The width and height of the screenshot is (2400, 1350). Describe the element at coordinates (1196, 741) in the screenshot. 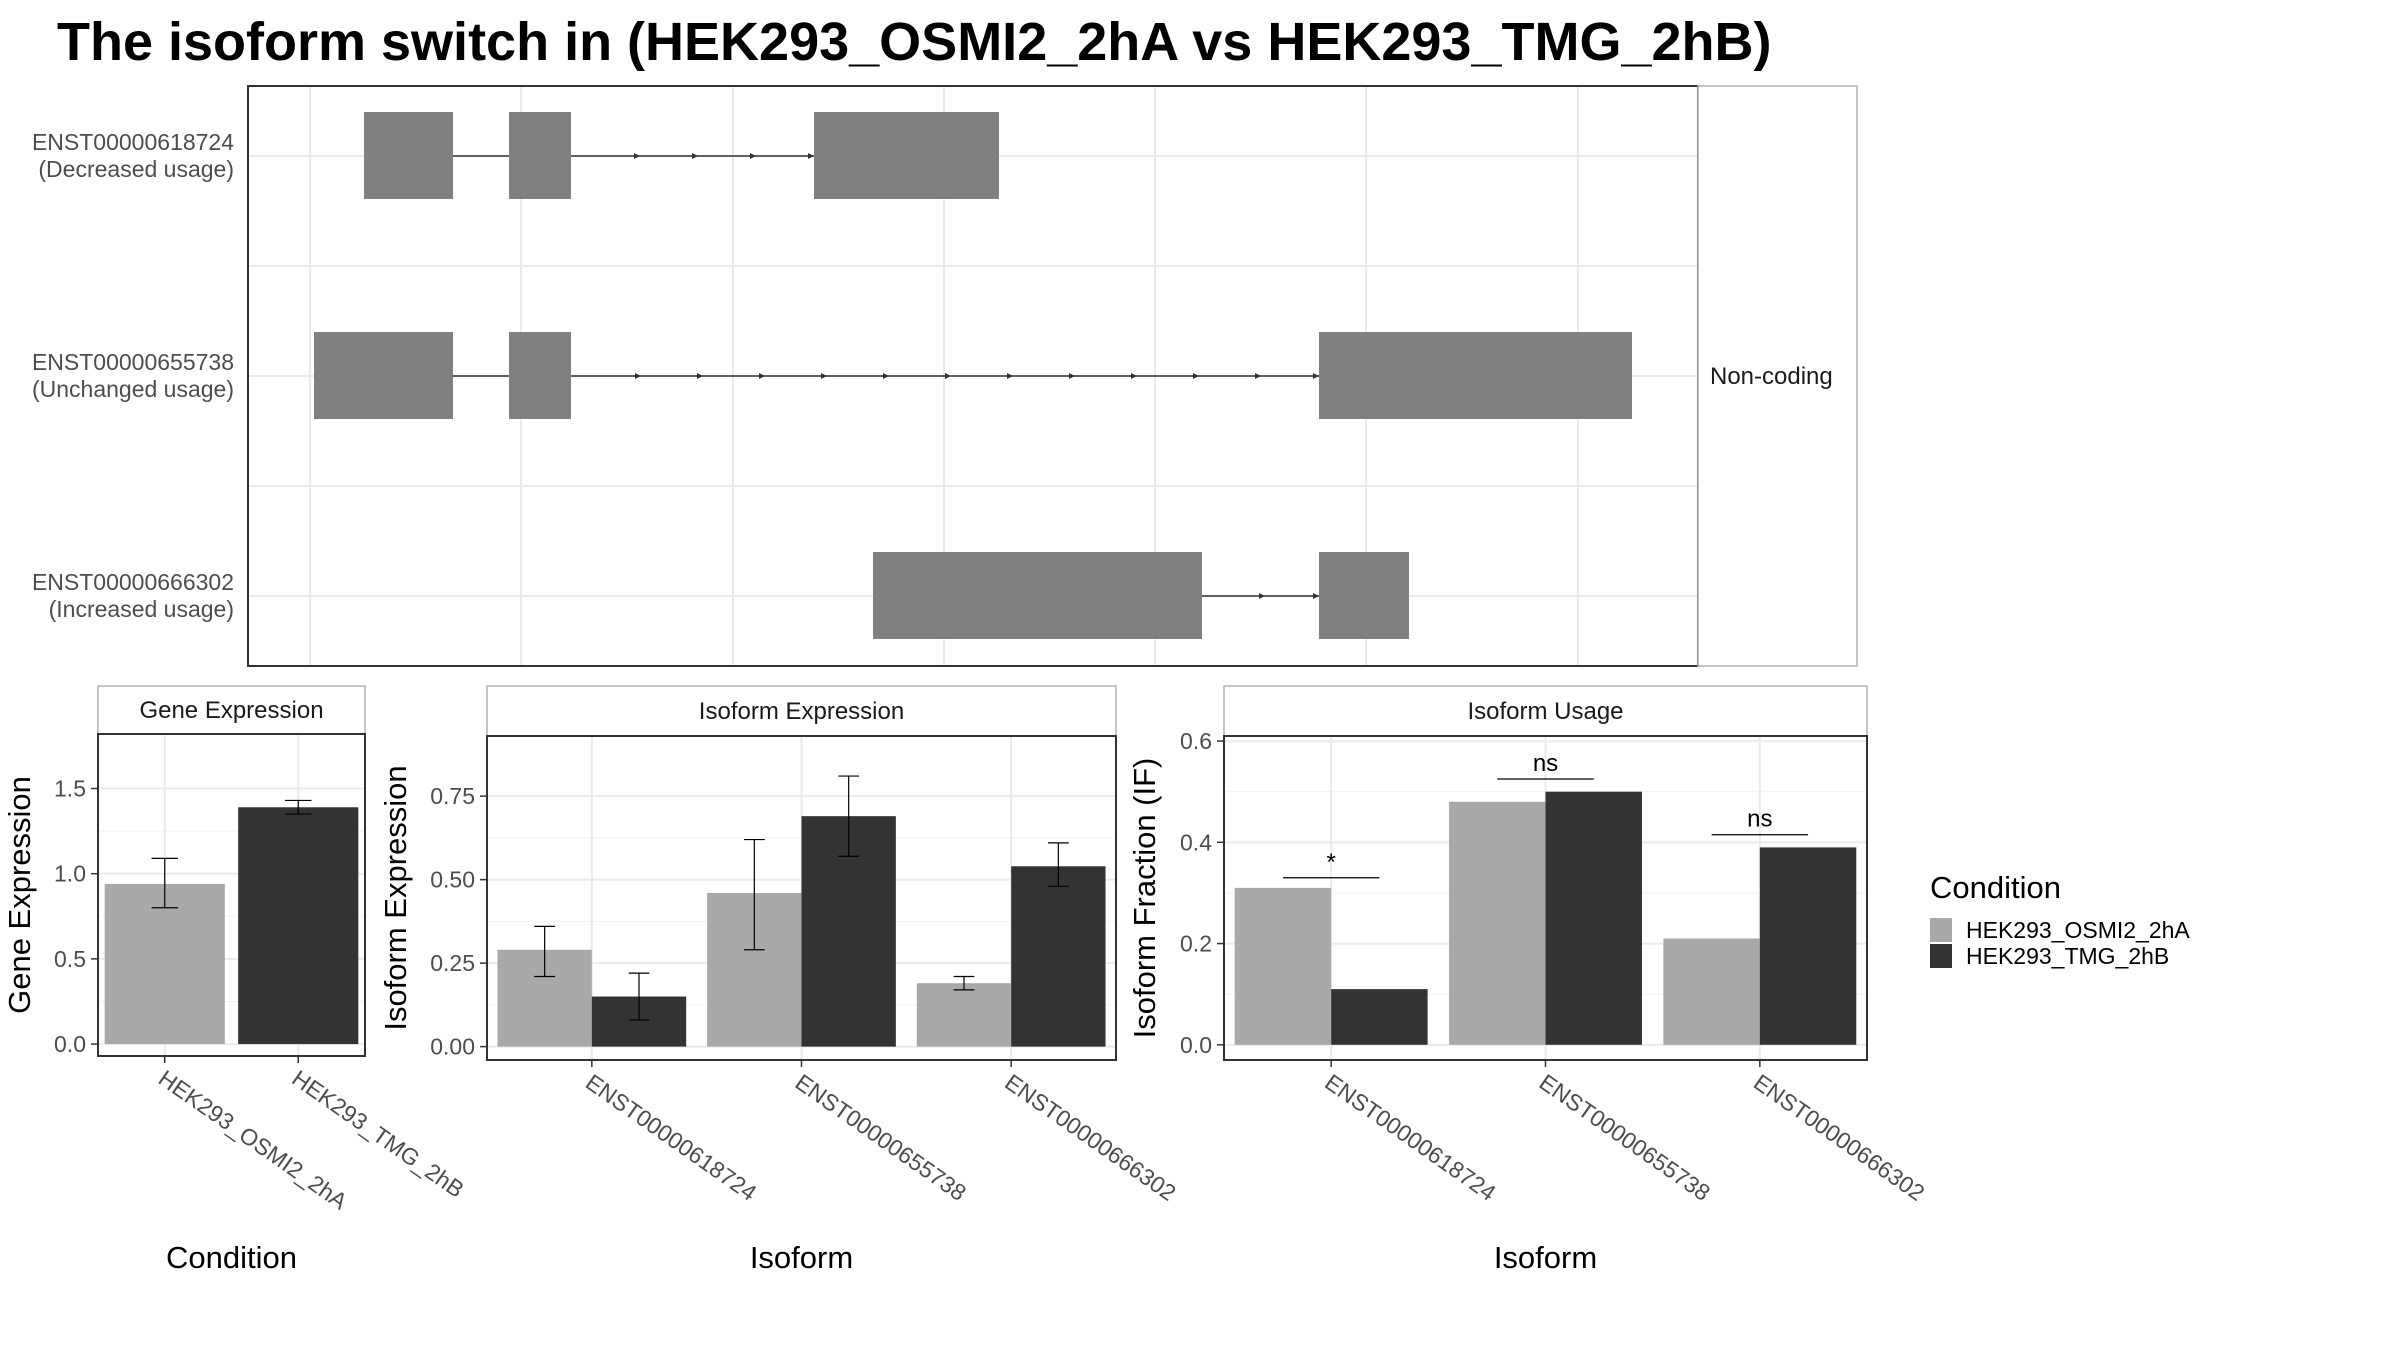

I see `y-tick-label: 0.6` at that location.